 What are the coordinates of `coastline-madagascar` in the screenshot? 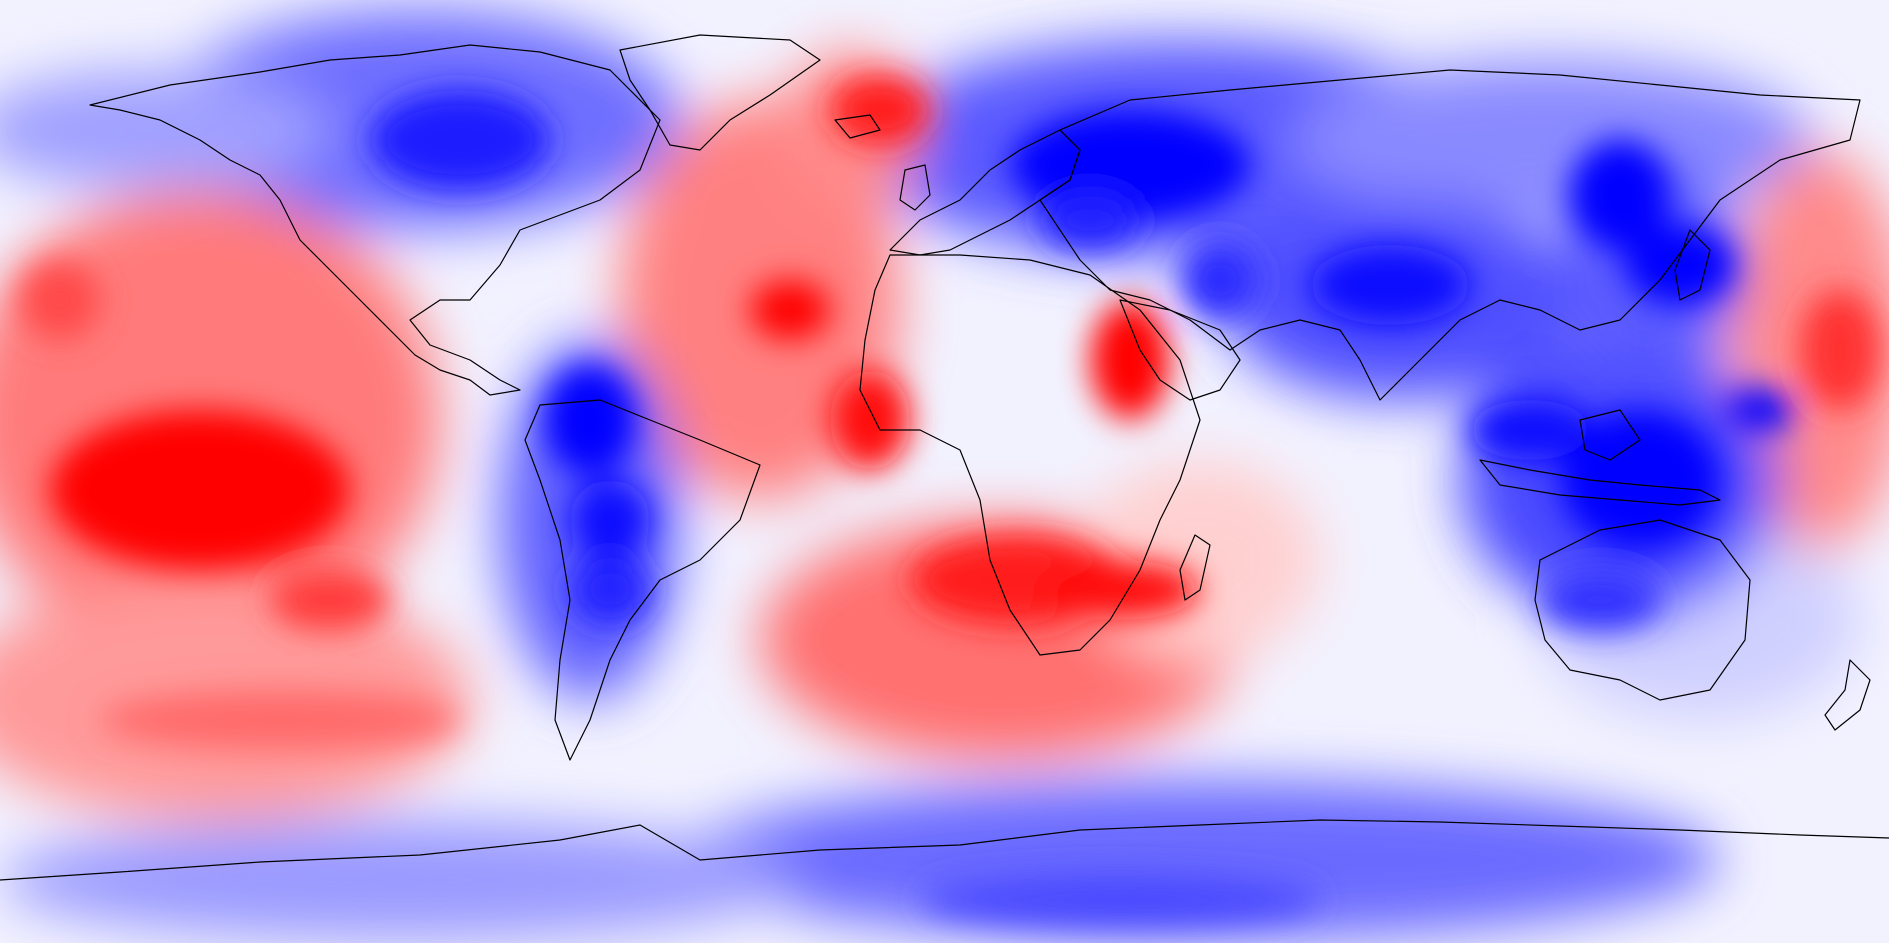 It's located at (1195, 567).